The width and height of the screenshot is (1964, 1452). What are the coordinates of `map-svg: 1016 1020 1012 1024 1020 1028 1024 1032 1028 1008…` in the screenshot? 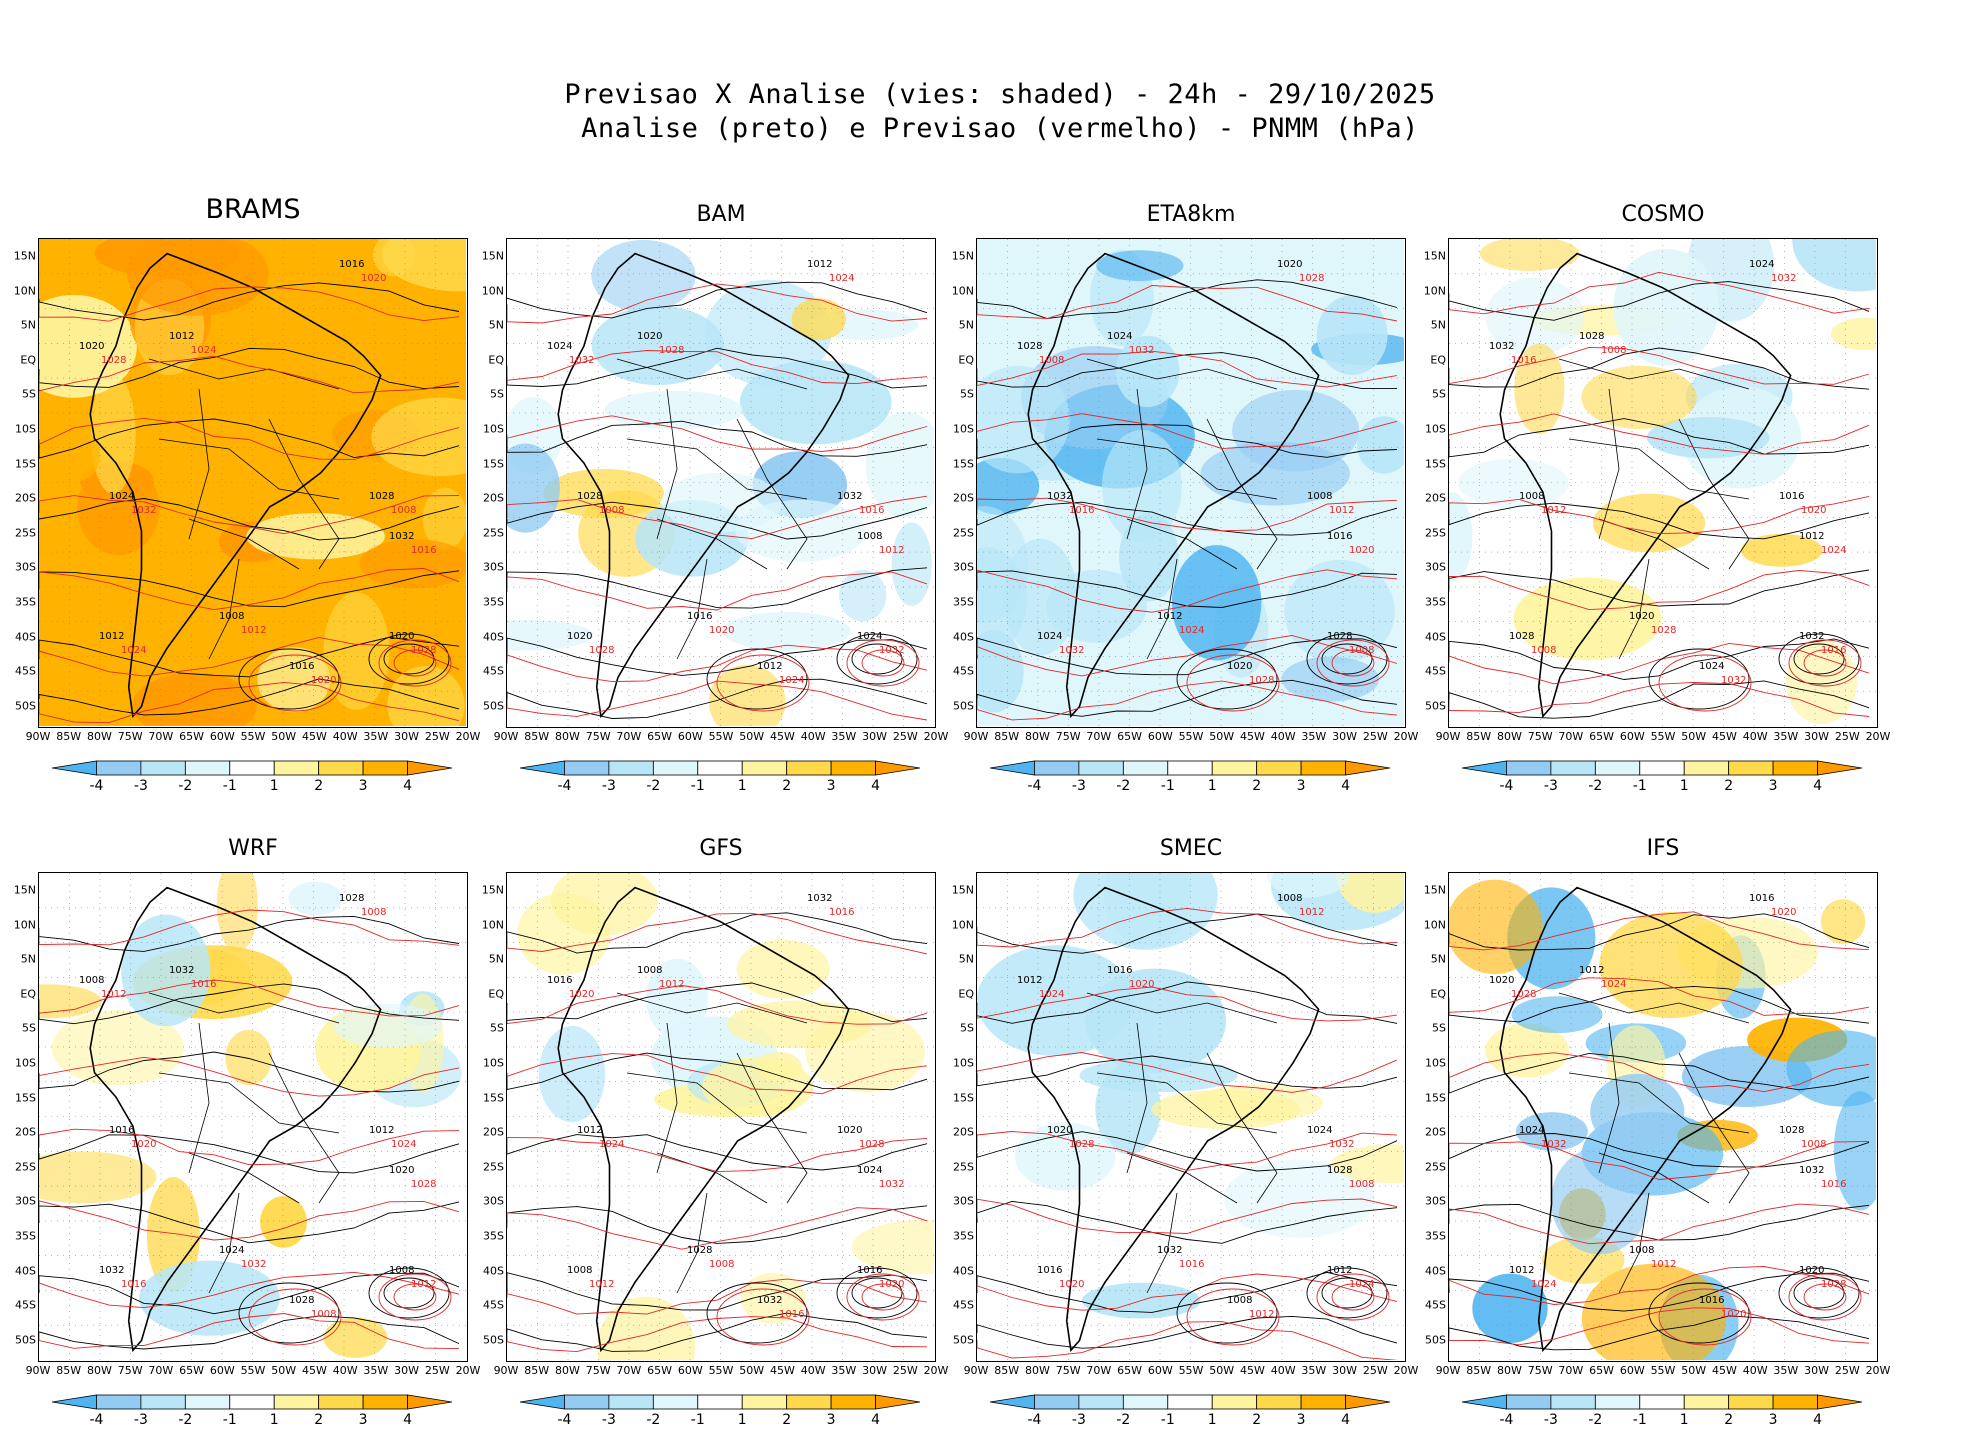 It's located at (1662, 1116).